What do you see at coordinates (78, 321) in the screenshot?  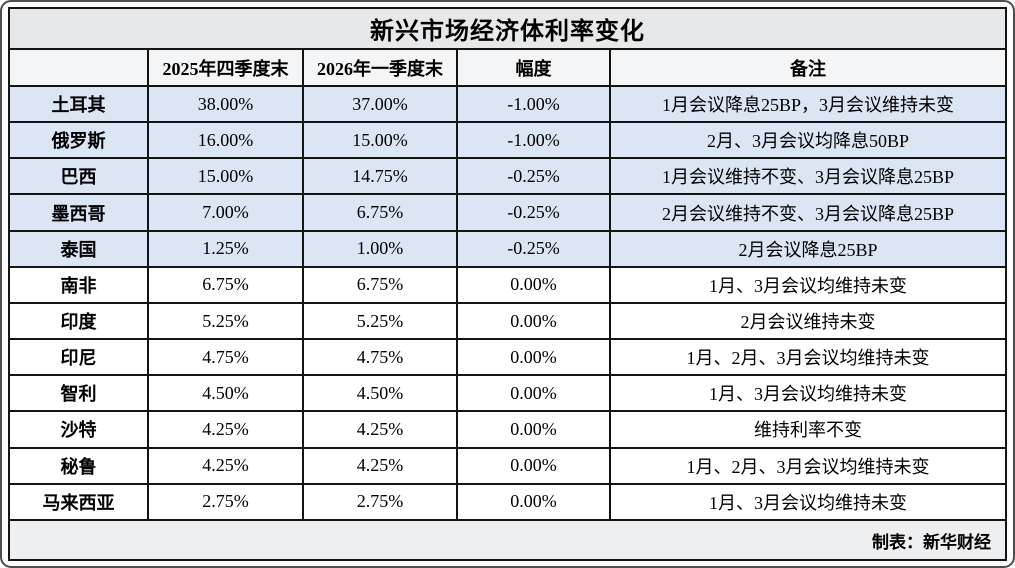 I see `country-cell: 印度` at bounding box center [78, 321].